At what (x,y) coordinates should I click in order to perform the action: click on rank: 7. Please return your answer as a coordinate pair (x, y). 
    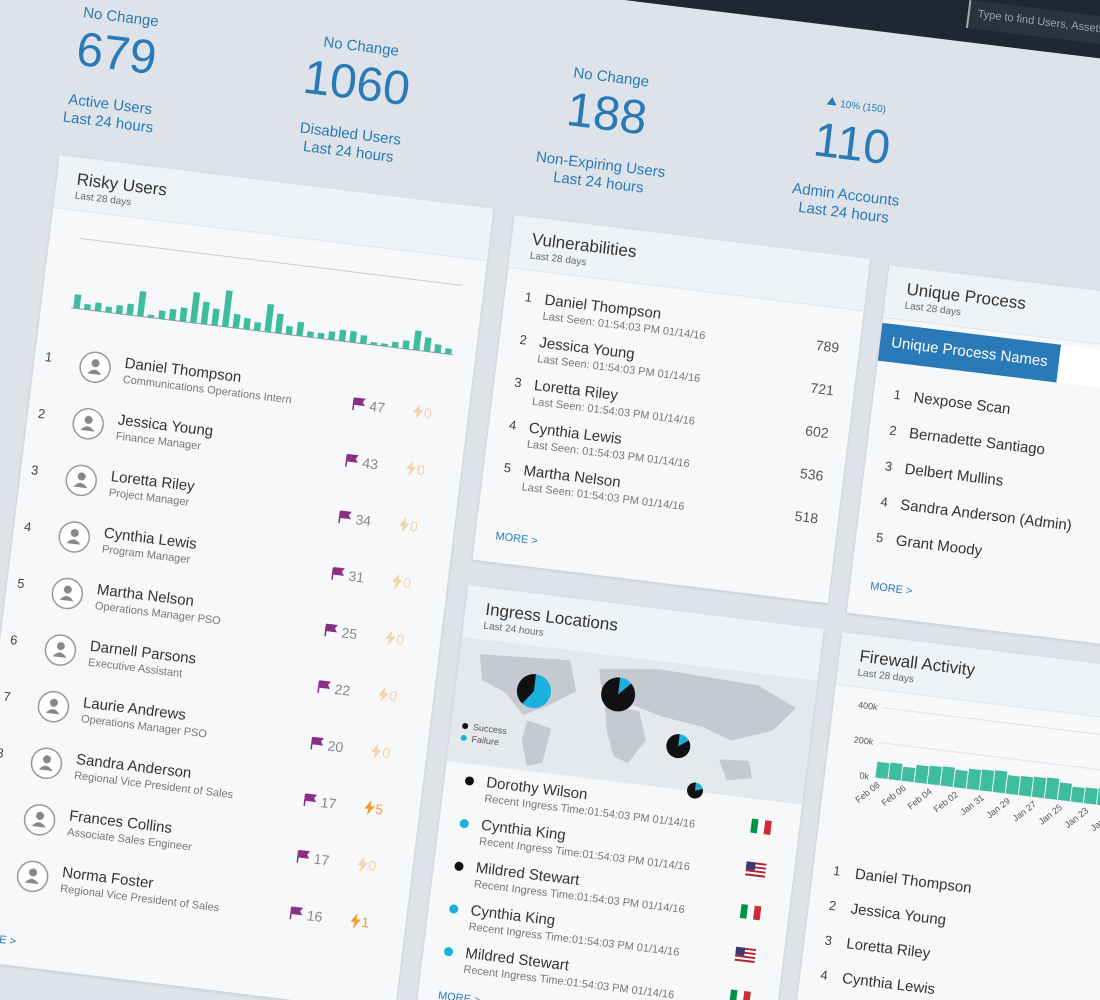
    Looking at the image, I should click on (7, 696).